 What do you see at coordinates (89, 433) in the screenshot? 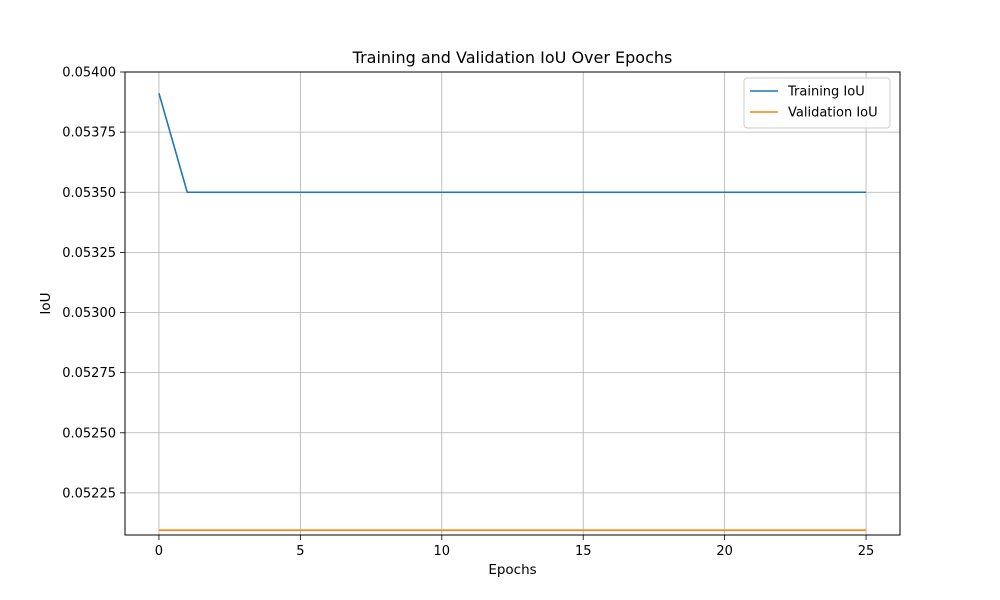
I see `y-tick-label: 0.05250` at bounding box center [89, 433].